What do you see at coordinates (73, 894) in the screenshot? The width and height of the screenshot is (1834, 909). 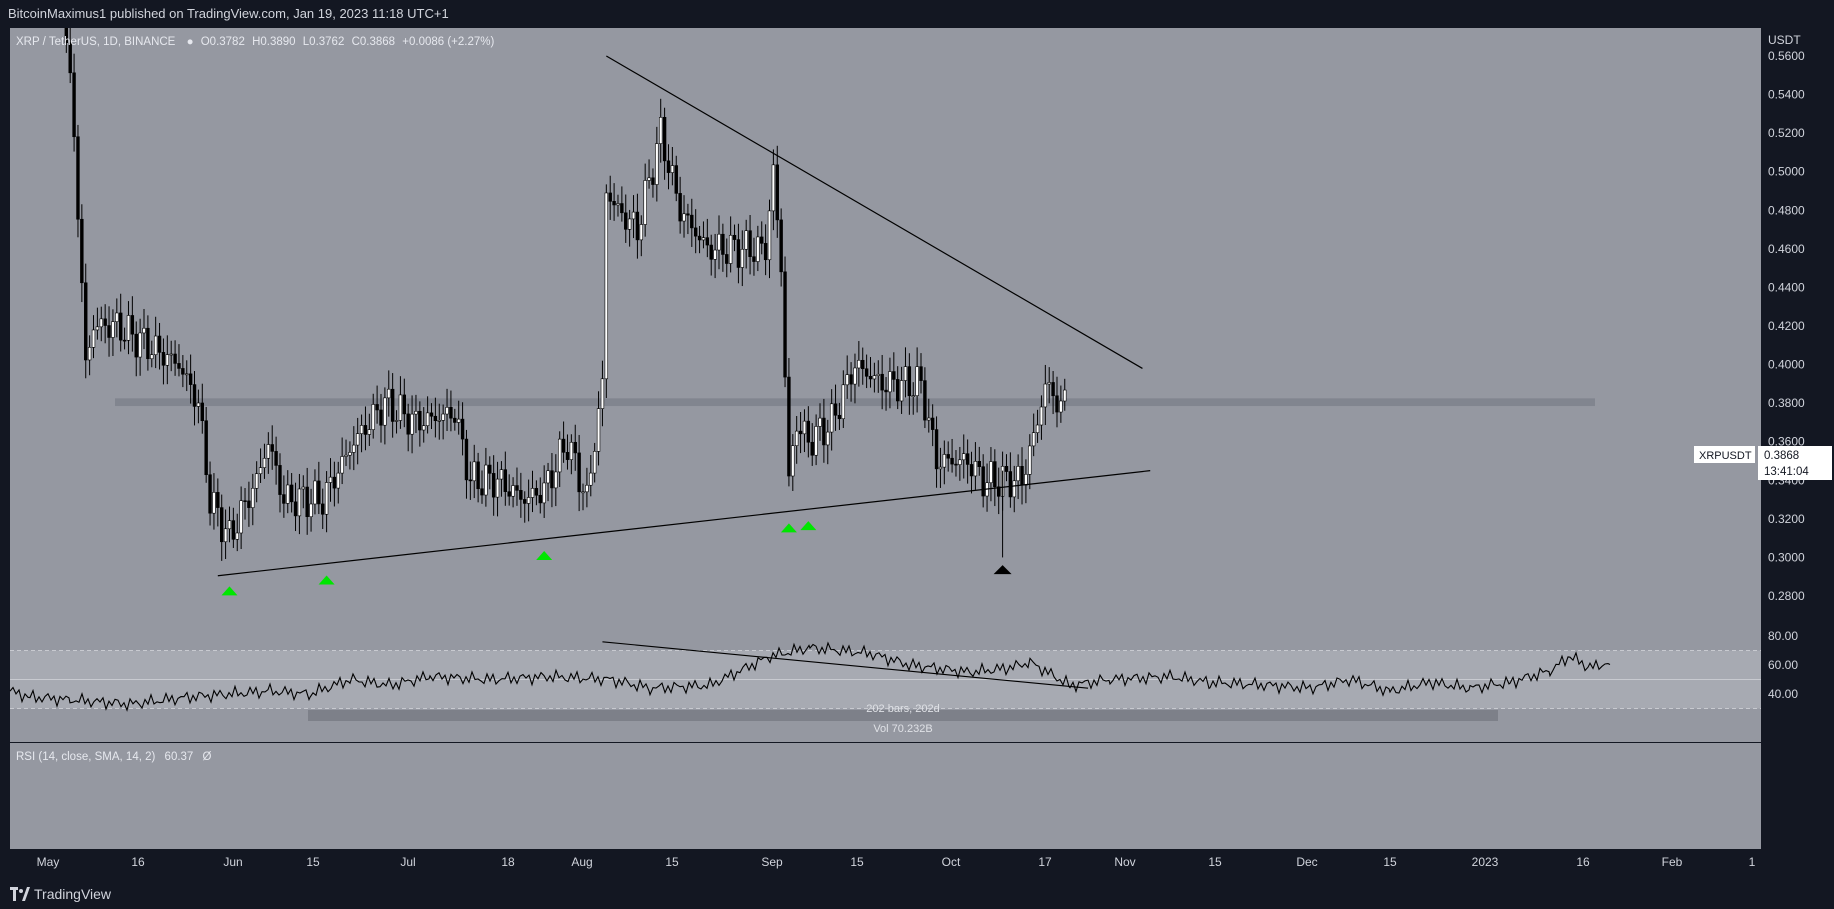 I see `tradingview-brand: TradingView` at bounding box center [73, 894].